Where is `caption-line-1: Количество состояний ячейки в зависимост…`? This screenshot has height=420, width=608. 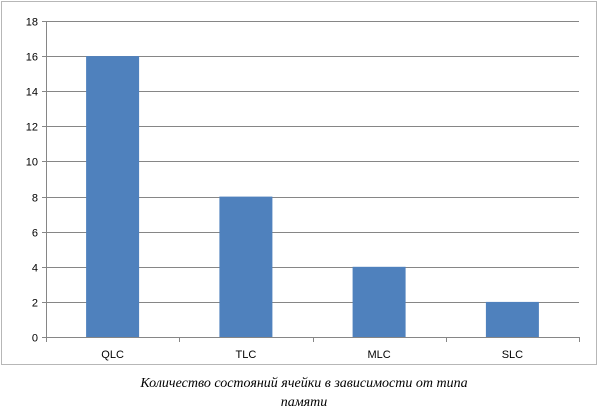
caption-line-1: Количество состояний ячейки в зависимост… is located at coordinates (304, 383).